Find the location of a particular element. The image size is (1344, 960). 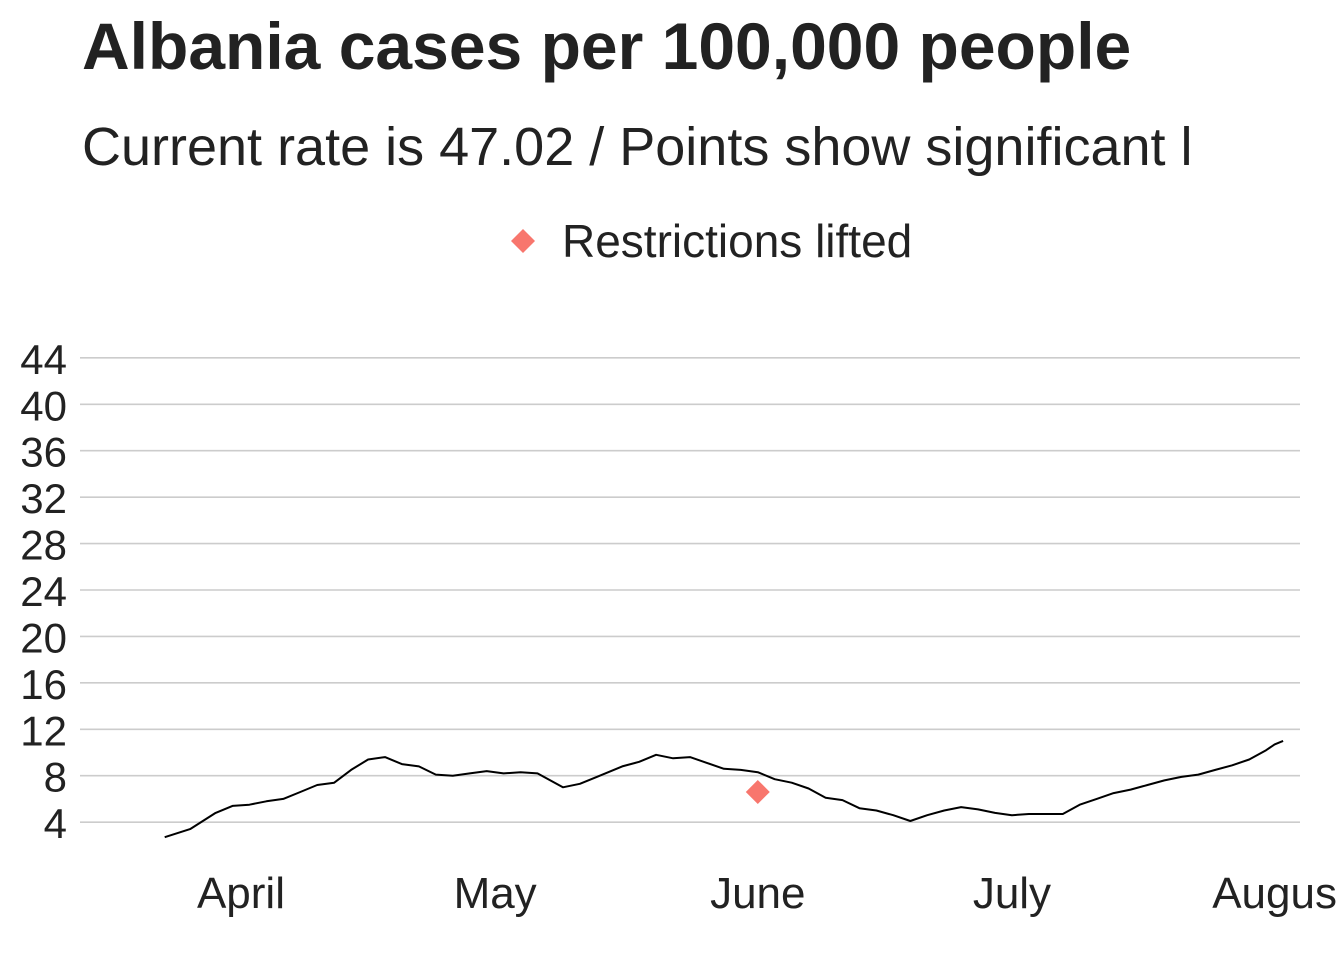

y-tick-label: 36 is located at coordinates (43, 452).